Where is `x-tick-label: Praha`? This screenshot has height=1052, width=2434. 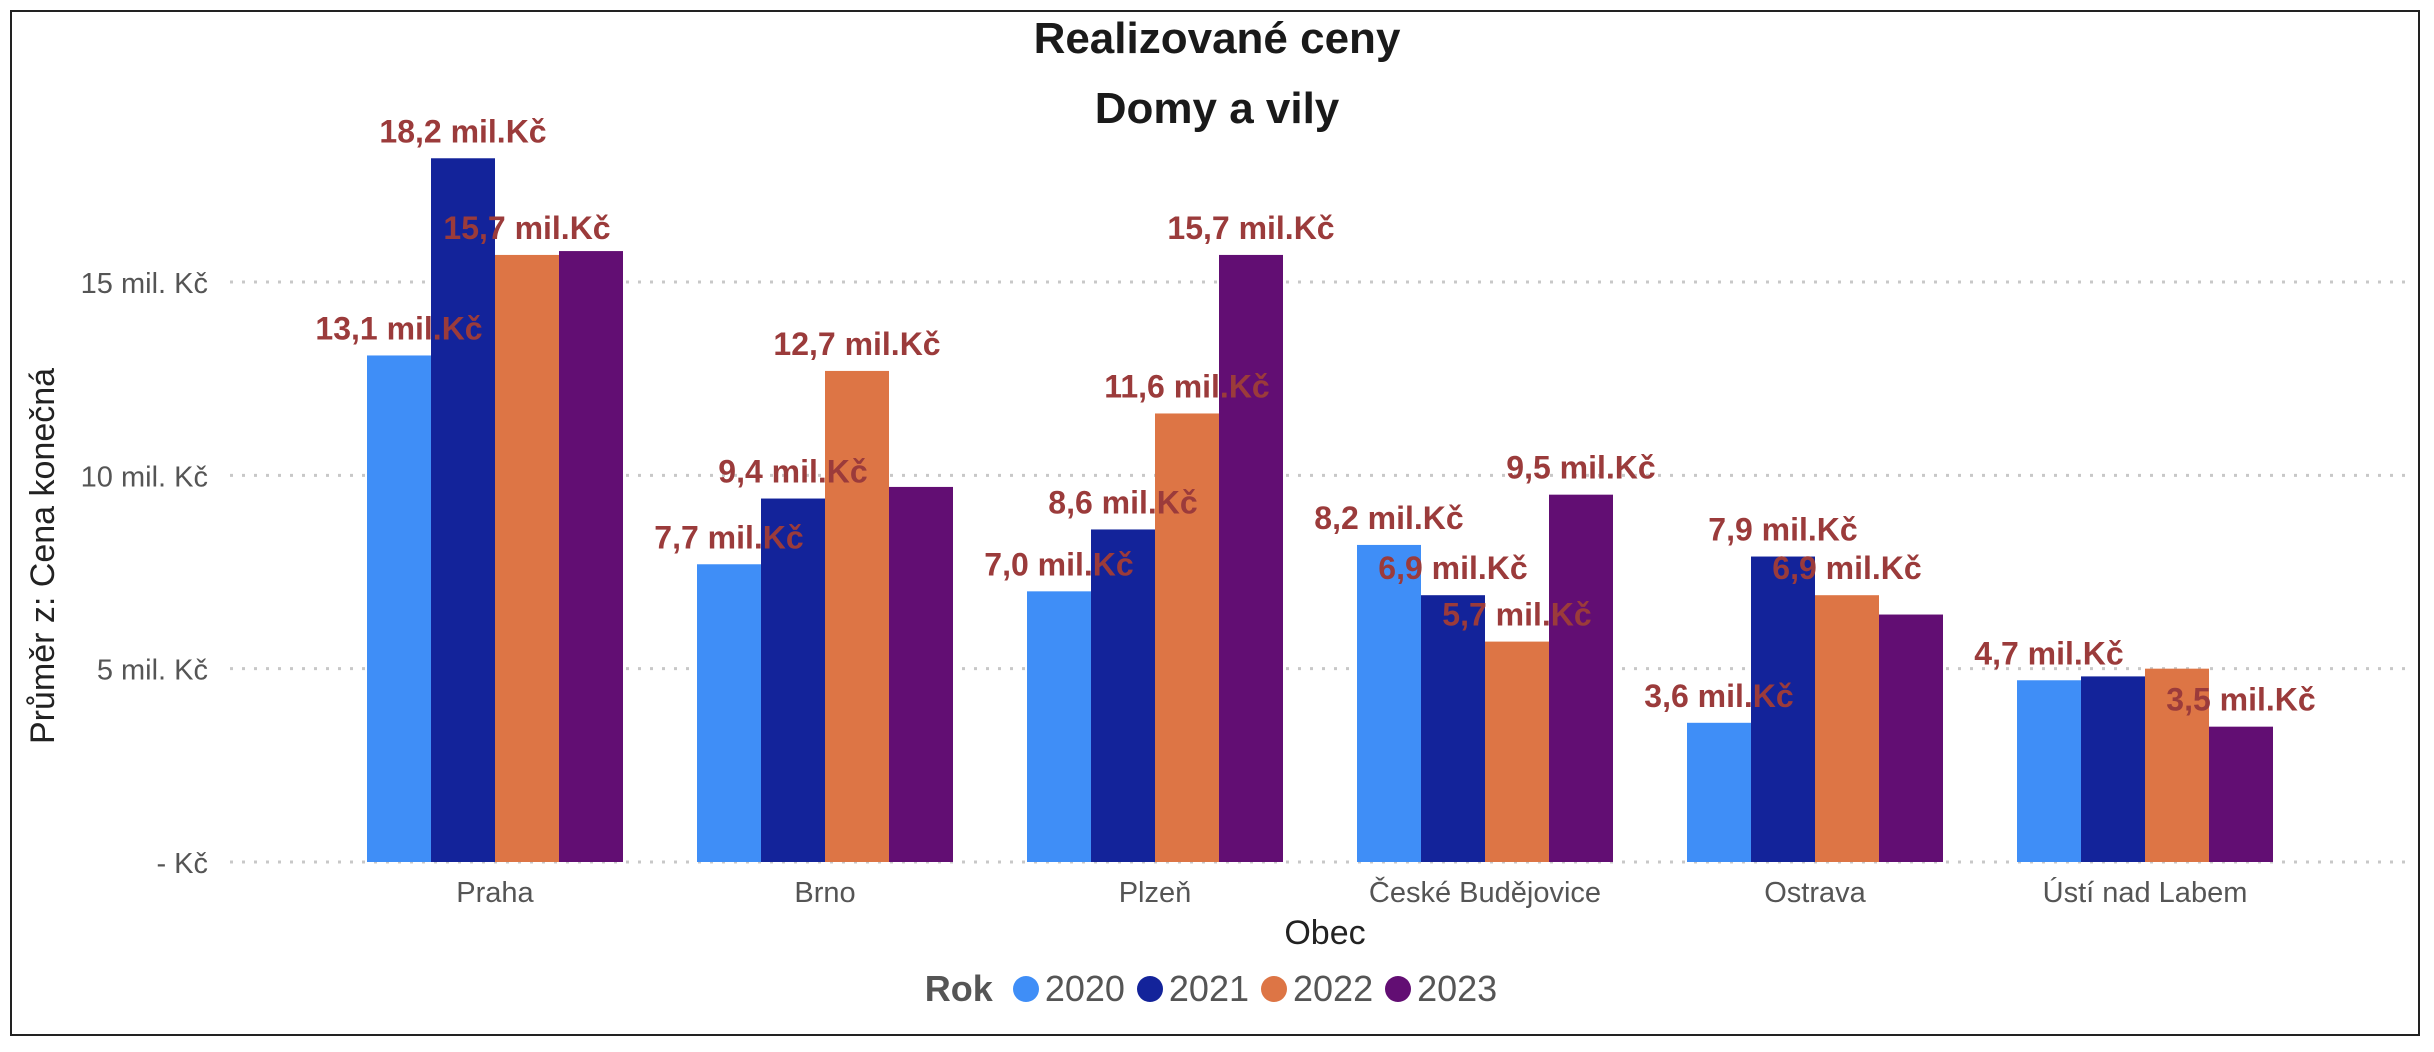 x-tick-label: Praha is located at coordinates (495, 893).